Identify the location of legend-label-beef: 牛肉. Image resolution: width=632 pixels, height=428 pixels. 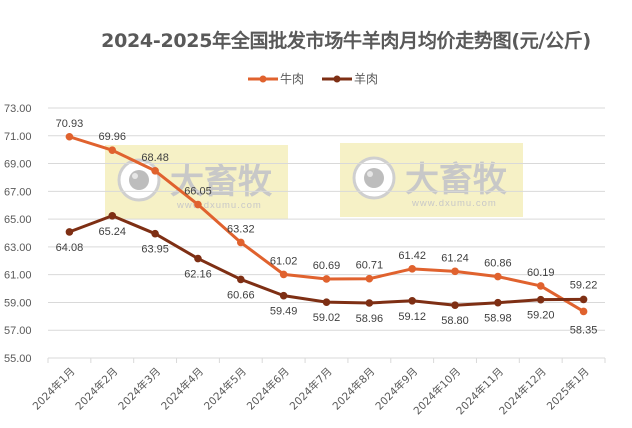
(292, 79).